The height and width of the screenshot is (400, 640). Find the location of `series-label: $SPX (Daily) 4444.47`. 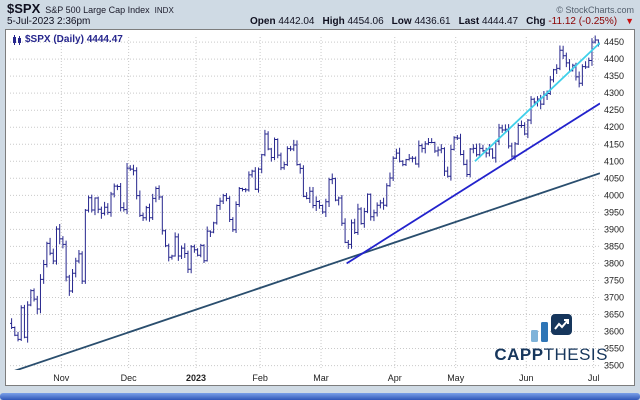

series-label: $SPX (Daily) 4444.47 is located at coordinates (68, 39).